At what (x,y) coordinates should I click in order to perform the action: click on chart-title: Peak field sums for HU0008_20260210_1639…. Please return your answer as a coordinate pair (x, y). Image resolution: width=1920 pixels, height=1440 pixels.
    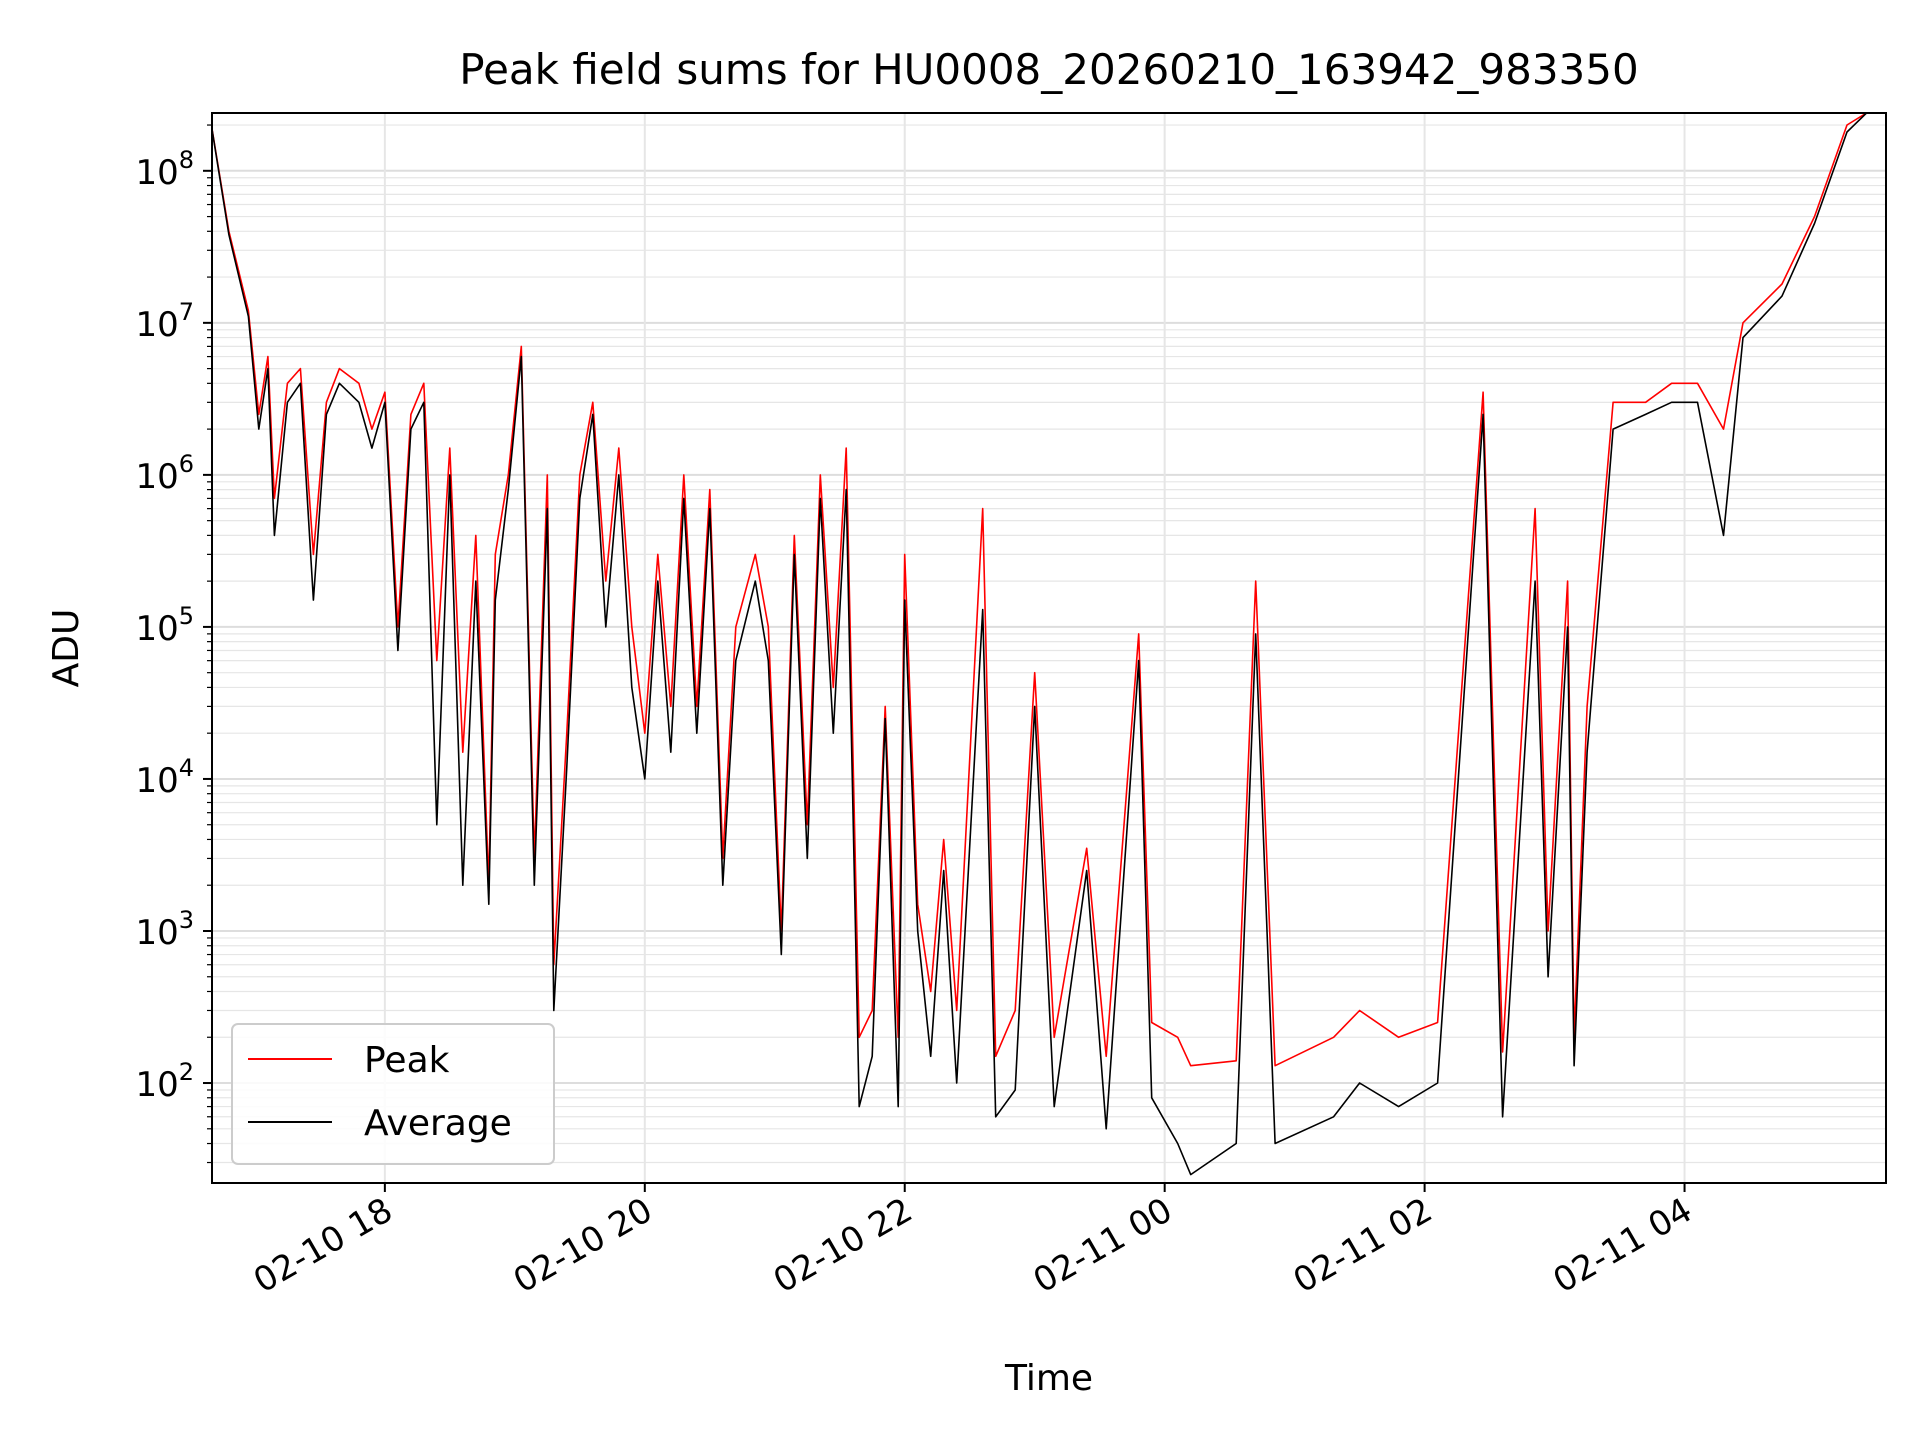
    Looking at the image, I should click on (1048, 69).